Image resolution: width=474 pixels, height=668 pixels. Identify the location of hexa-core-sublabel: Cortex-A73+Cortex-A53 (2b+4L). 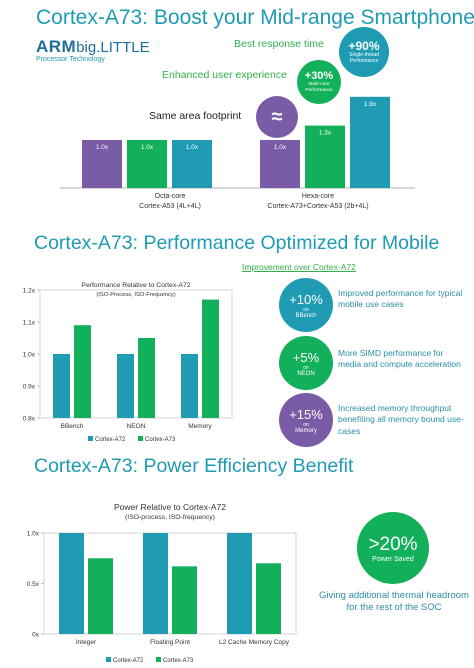
(318, 206).